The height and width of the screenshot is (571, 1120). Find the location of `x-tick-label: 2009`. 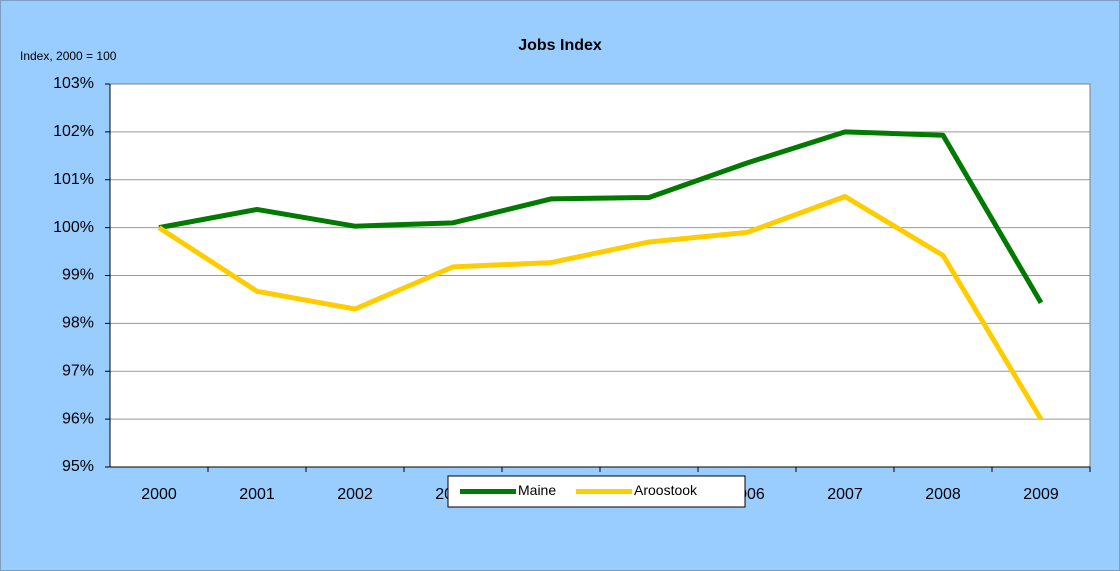

x-tick-label: 2009 is located at coordinates (1041, 494).